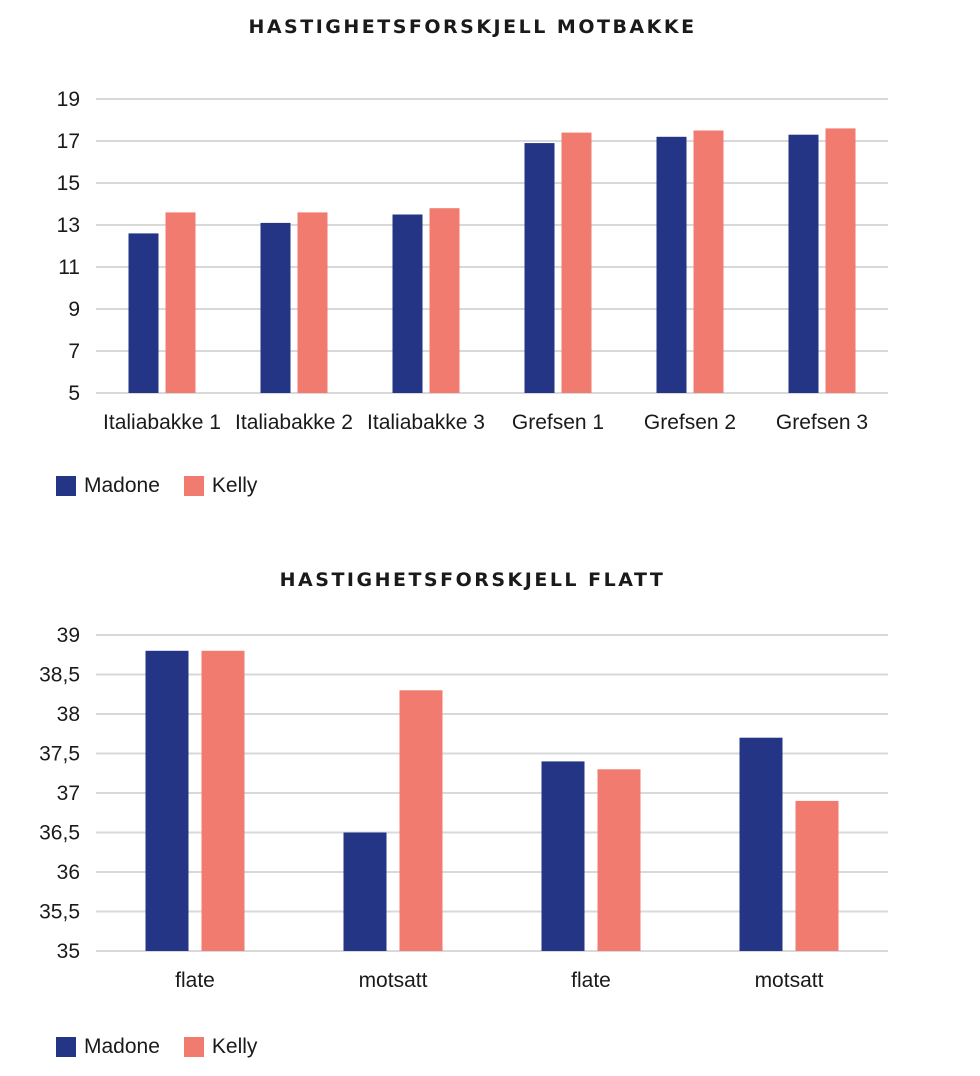  I want to click on y-tick-label: 39, so click(68, 635).